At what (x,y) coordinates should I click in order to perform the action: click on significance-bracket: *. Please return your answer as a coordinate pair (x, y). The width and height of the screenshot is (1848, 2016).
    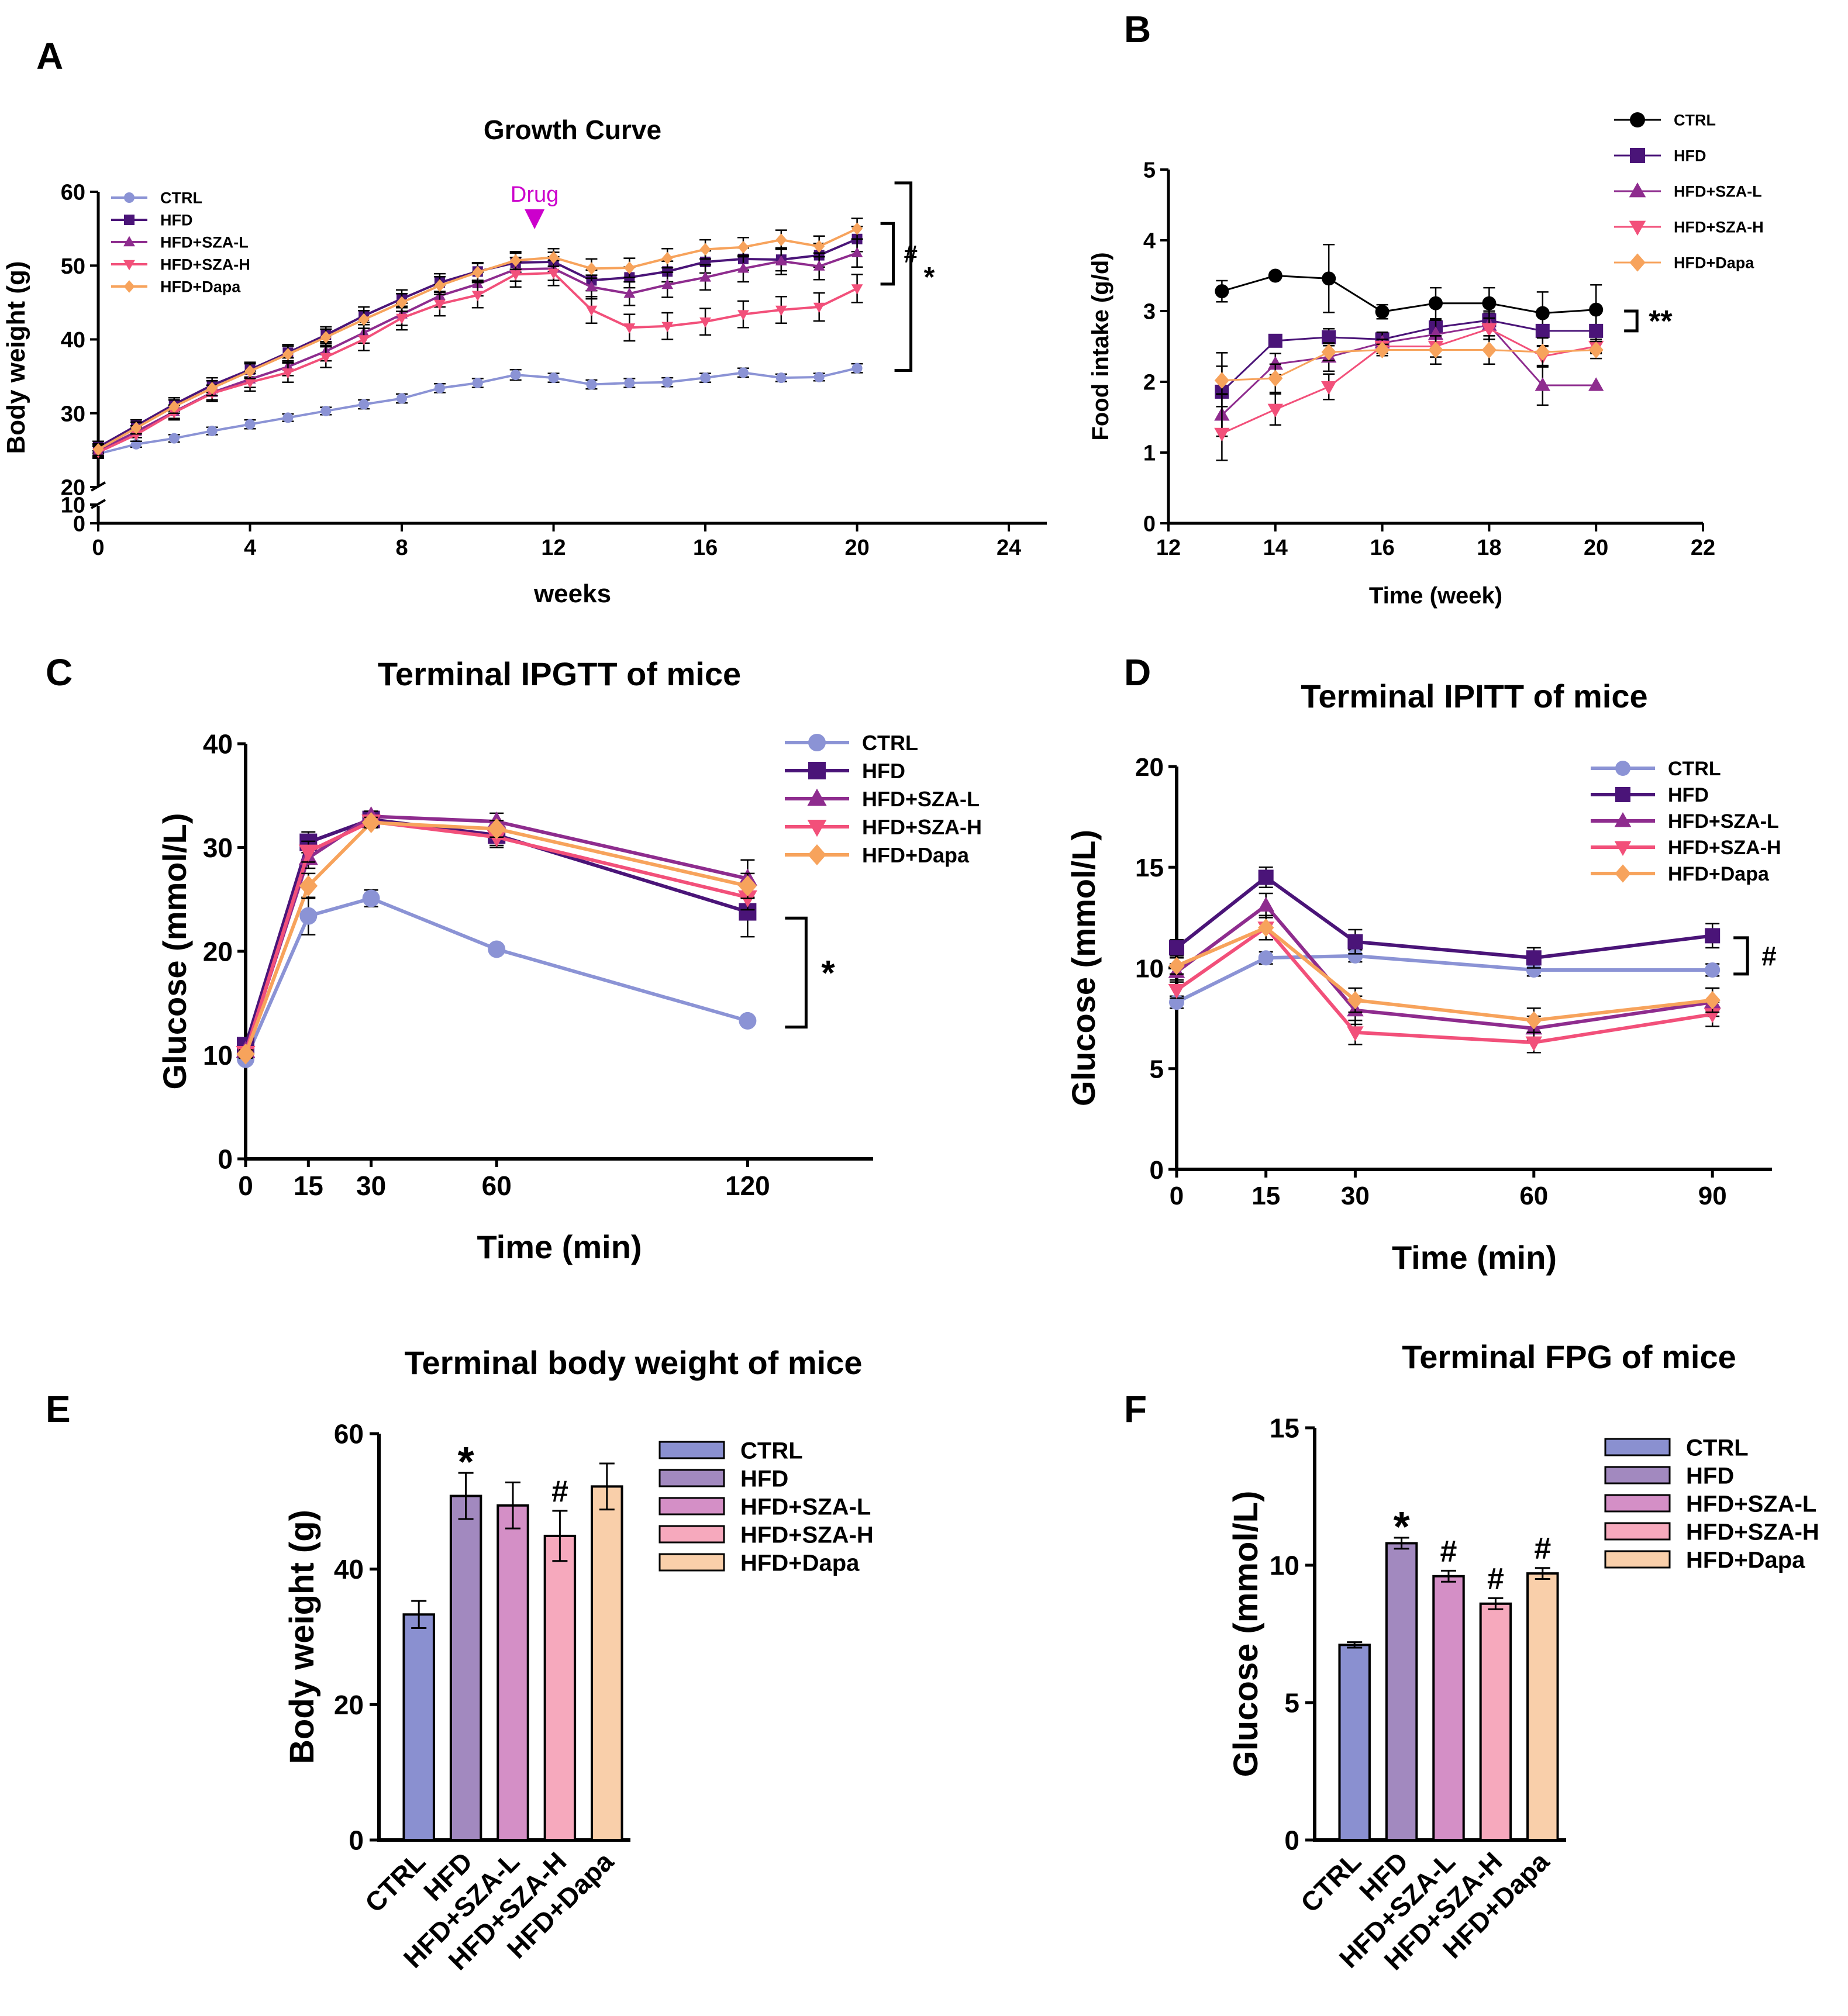
    Looking at the image, I should click on (914, 276).